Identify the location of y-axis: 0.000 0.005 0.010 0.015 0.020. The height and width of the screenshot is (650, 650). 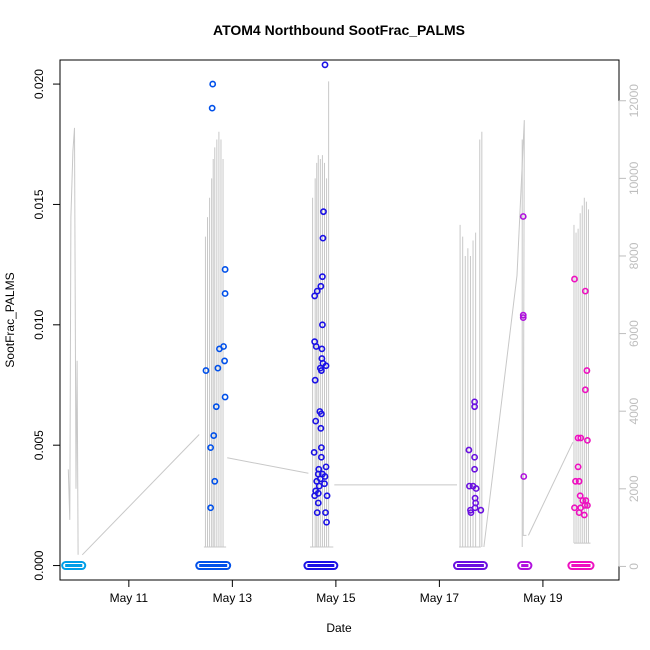
(46, 325).